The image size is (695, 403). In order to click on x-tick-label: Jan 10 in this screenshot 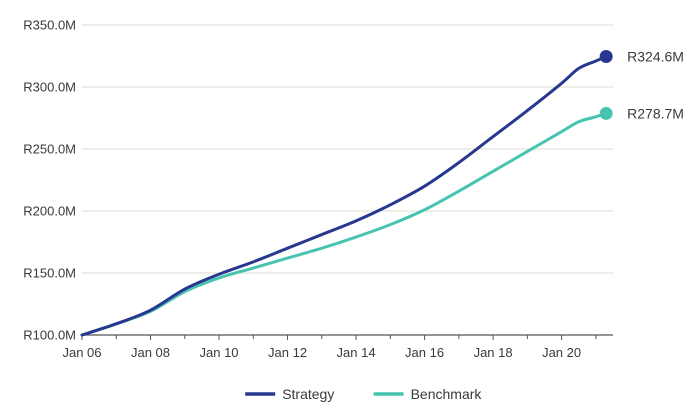, I will do `click(219, 352)`.